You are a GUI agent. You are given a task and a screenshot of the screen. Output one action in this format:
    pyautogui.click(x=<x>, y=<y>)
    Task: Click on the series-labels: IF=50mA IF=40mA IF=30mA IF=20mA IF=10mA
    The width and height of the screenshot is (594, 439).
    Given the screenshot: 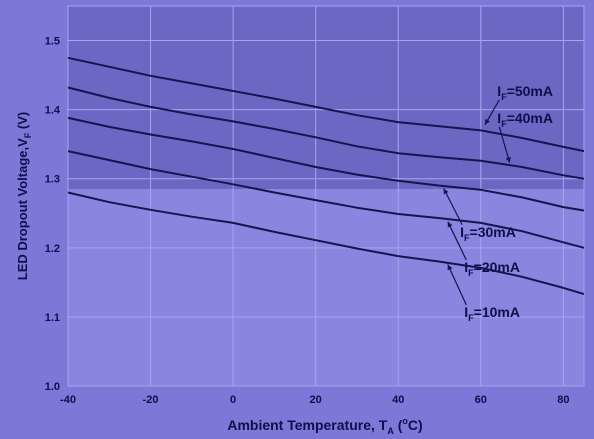 What is the action you would take?
    pyautogui.click(x=498, y=203)
    